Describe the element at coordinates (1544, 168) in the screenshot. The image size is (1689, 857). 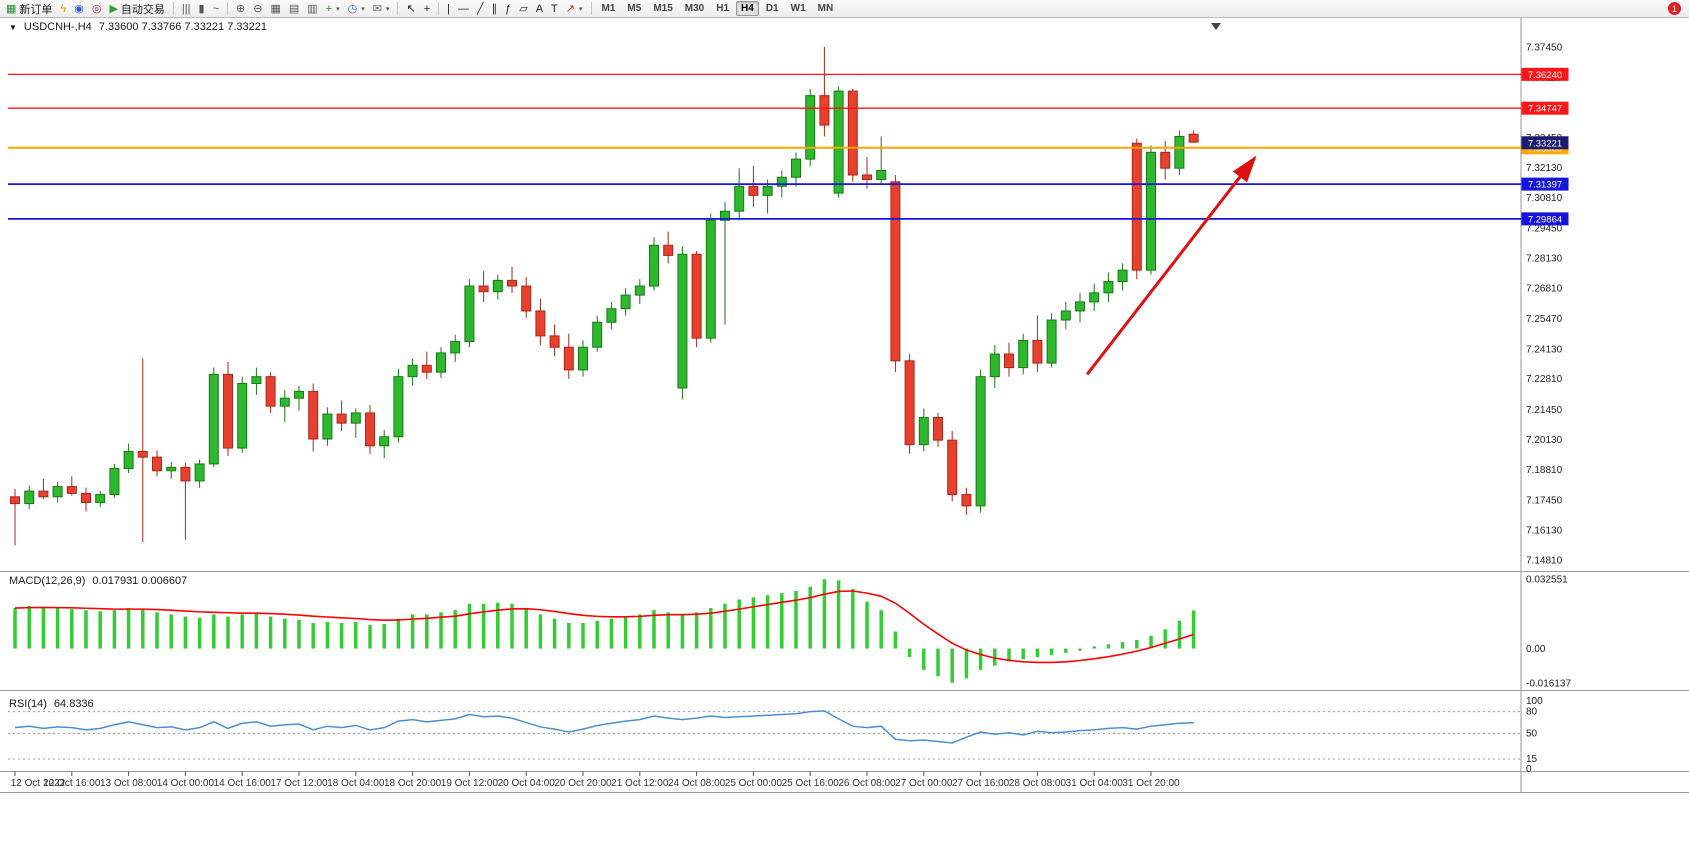
I see `price-tick-label: 7.32130` at that location.